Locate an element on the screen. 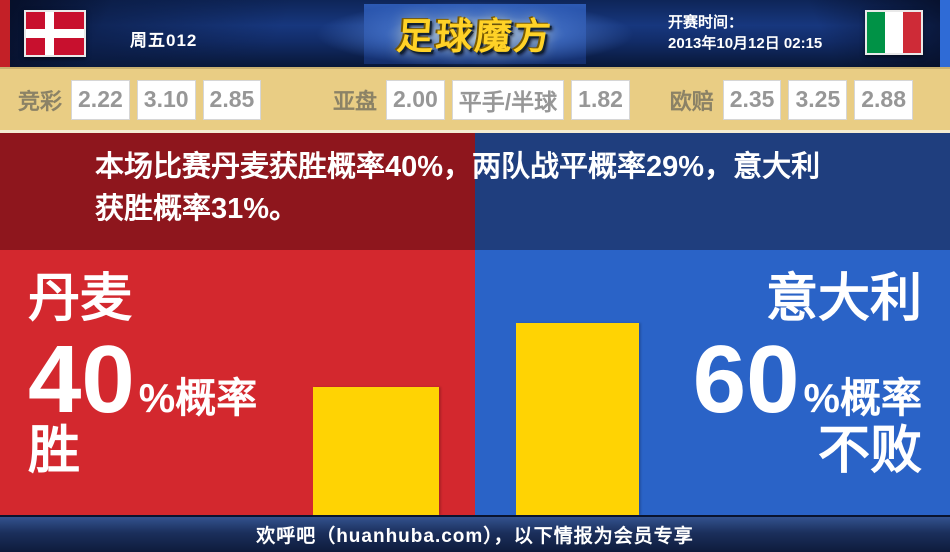 This screenshot has width=950, height=552. odds-value-home-win: 2.22 is located at coordinates (100, 99).